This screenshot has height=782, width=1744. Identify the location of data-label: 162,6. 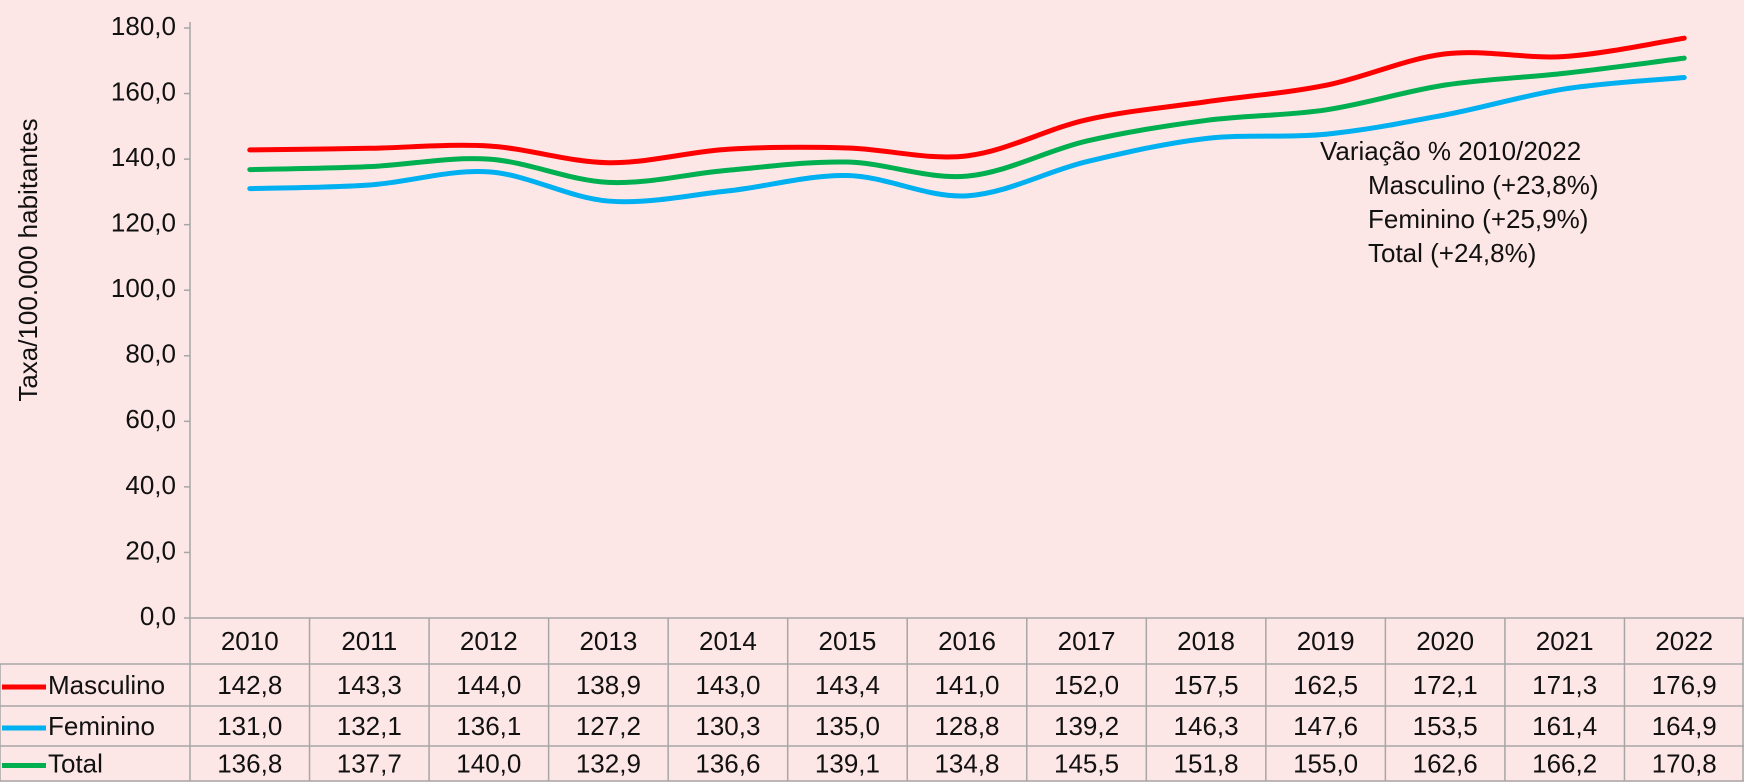
(1445, 763).